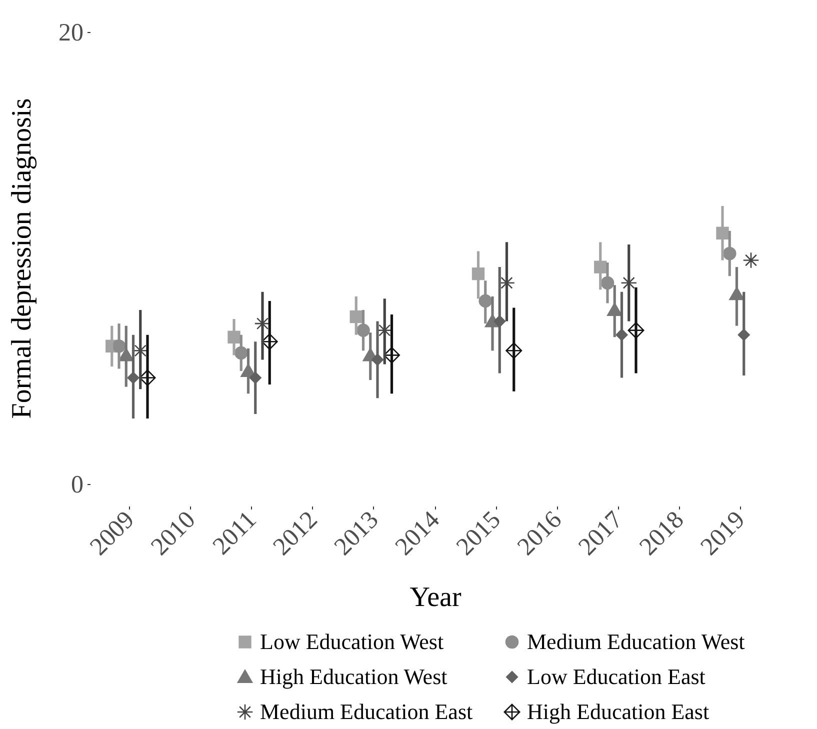  What do you see at coordinates (436, 598) in the screenshot?
I see `x-axis-title: Year` at bounding box center [436, 598].